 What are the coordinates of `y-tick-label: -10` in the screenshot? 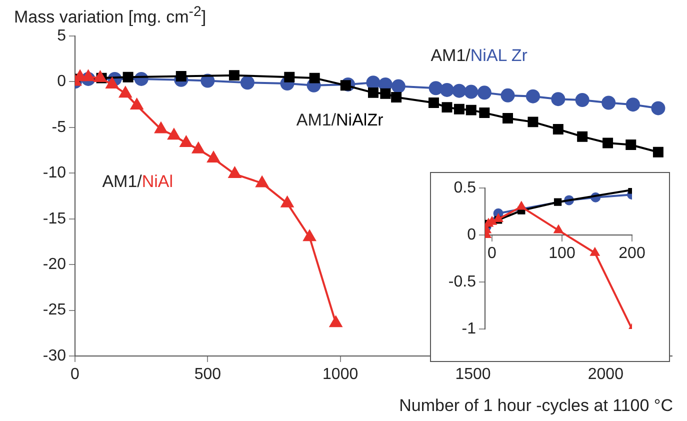 It's located at (54, 173).